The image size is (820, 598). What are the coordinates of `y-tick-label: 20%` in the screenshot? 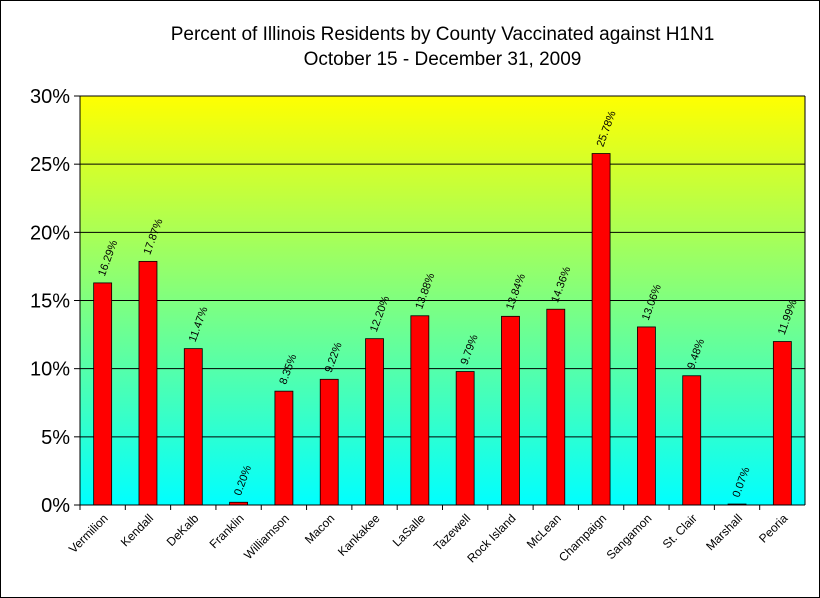 It's located at (50, 233).